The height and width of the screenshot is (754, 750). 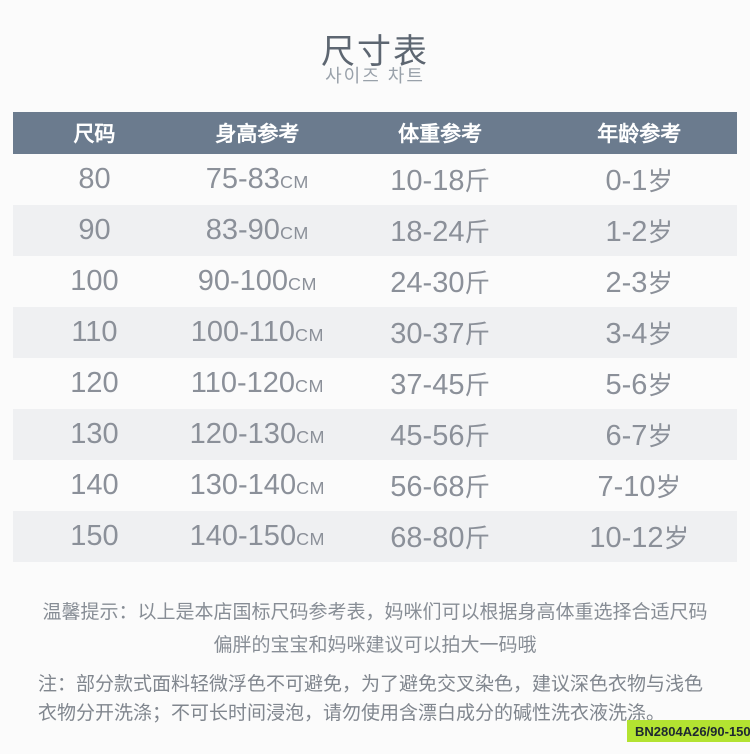 I want to click on height-cell: 140-150CM, so click(x=257, y=536).